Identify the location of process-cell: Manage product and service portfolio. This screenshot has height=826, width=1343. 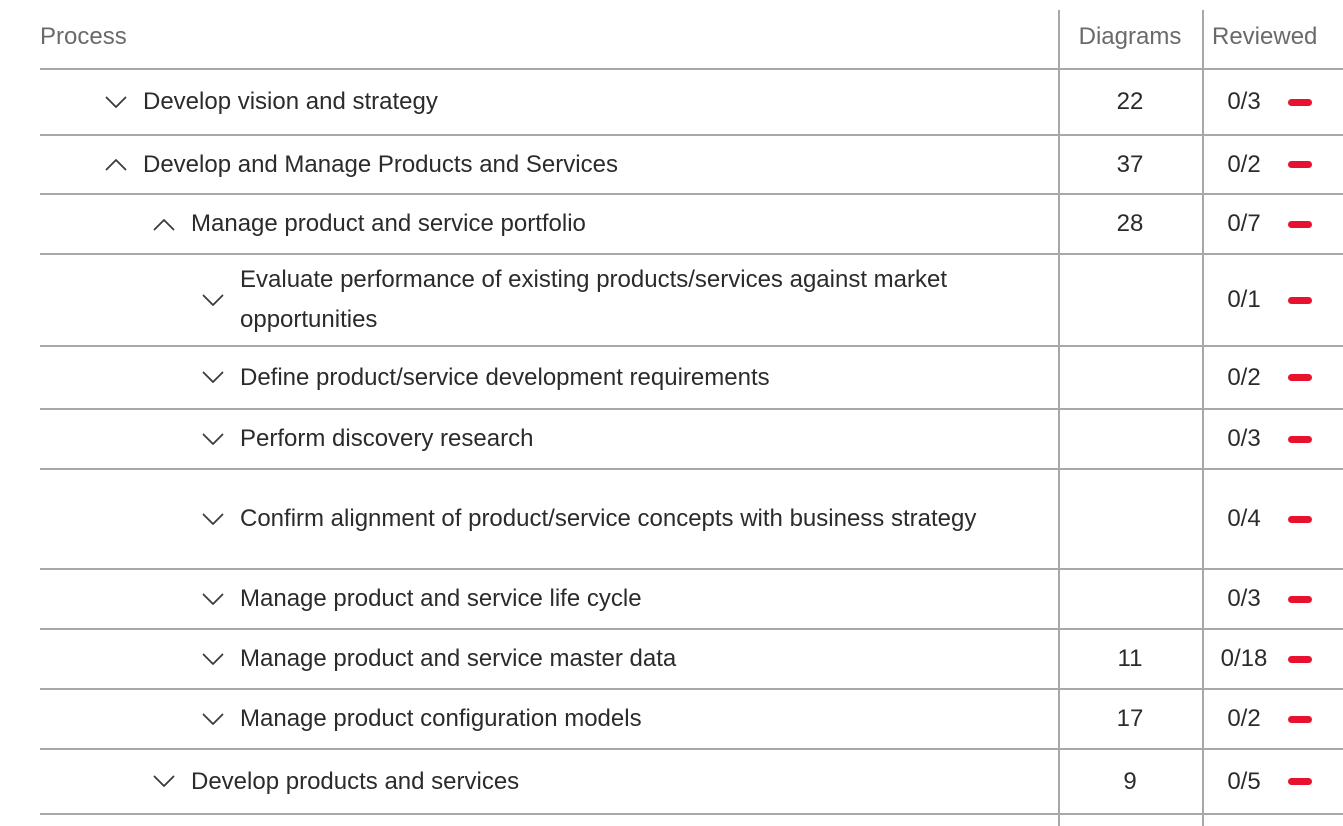
(549, 224).